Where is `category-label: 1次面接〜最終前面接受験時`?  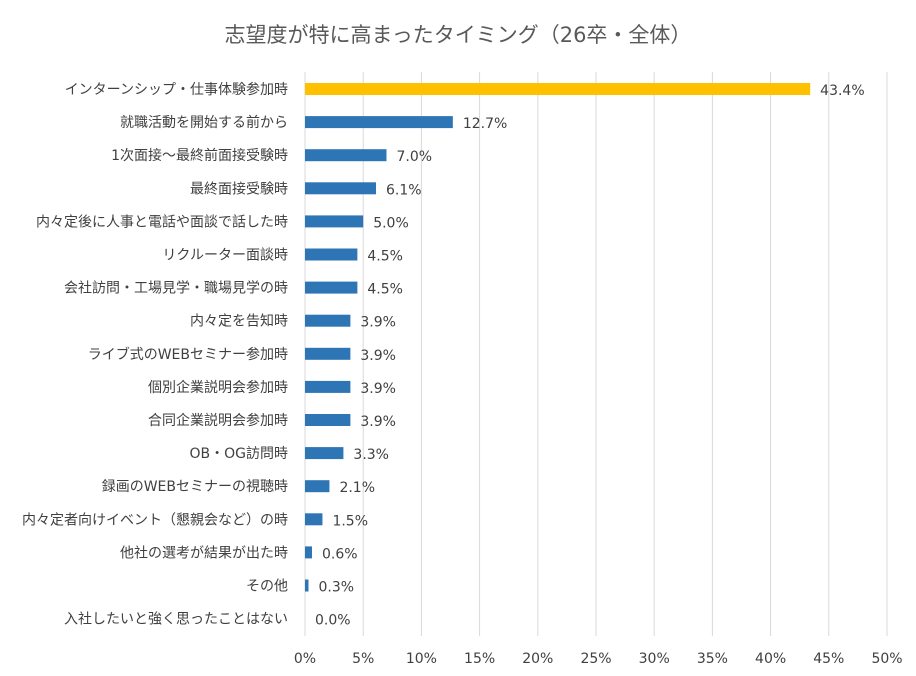
category-label: 1次面接〜最終前面接受験時 is located at coordinates (199, 155).